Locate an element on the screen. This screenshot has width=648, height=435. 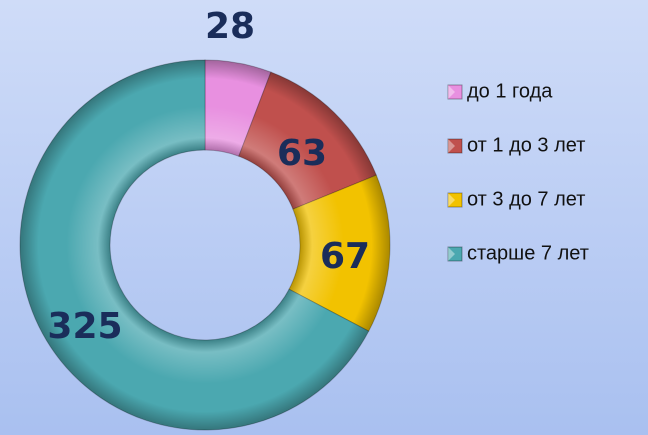
legend-label: от 1 до 3 лет is located at coordinates (526, 145).